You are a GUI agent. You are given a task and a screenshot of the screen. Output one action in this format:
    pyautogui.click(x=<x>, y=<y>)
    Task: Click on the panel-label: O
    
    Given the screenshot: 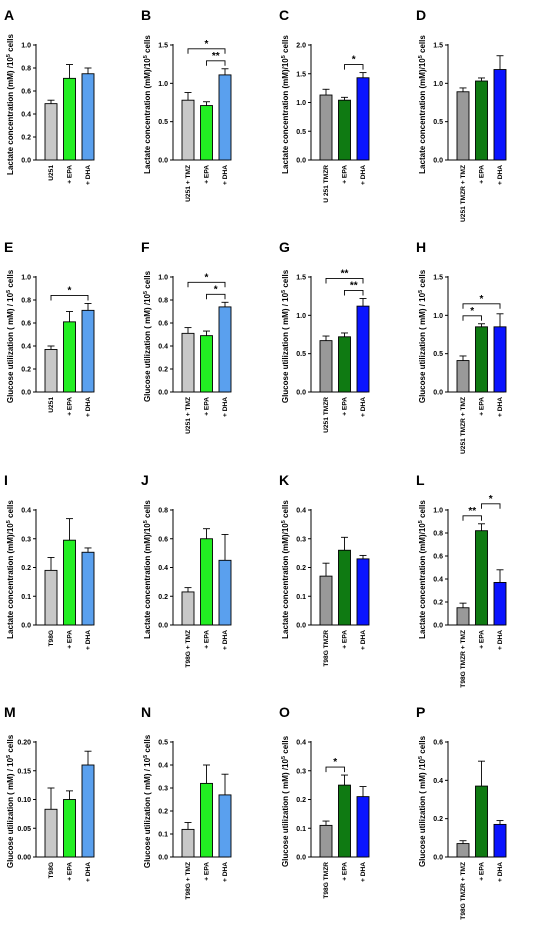 What is the action you would take?
    pyautogui.click(x=284, y=712)
    